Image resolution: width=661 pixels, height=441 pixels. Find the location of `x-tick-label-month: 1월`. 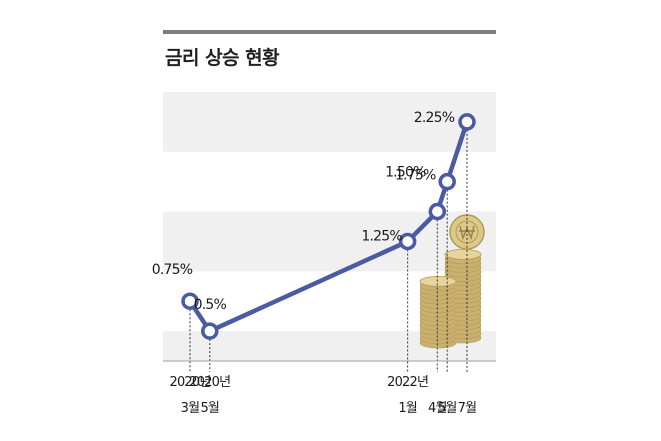

x-tick-label-month: 1월 is located at coordinates (407, 408).